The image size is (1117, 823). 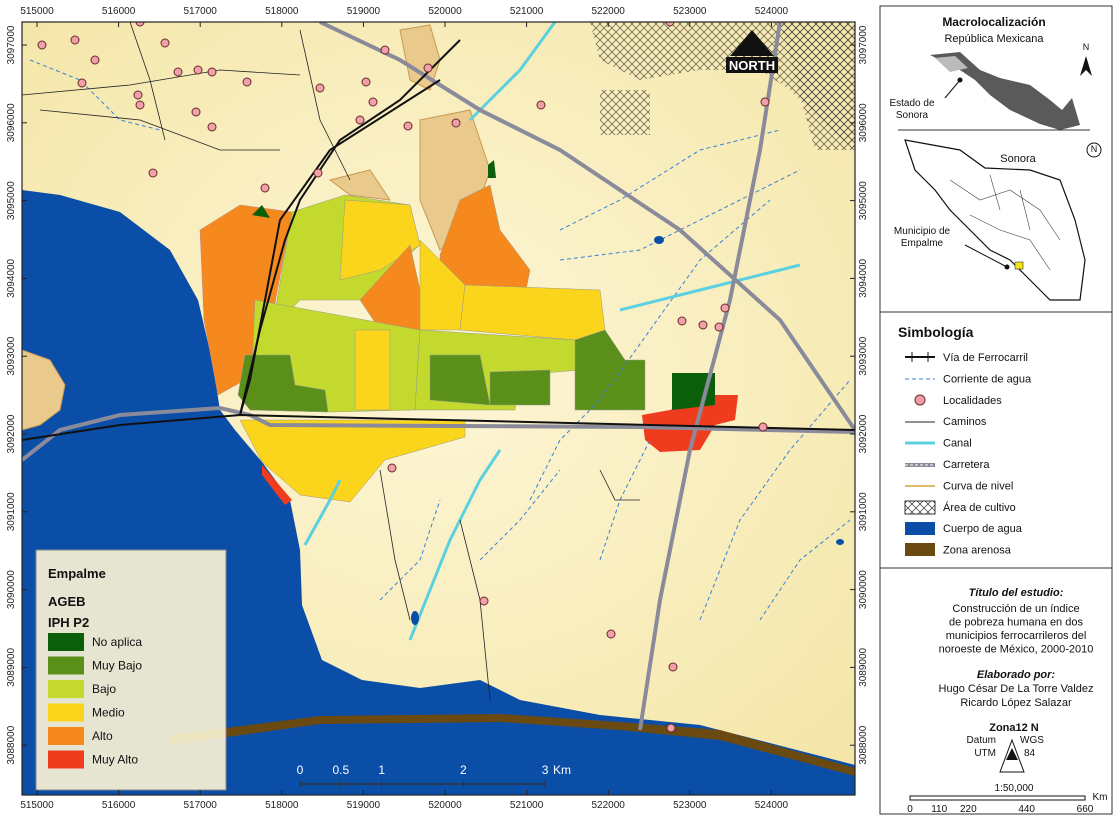 What do you see at coordinates (1032, 740) in the screenshot?
I see `projection-wgs: WGS` at bounding box center [1032, 740].